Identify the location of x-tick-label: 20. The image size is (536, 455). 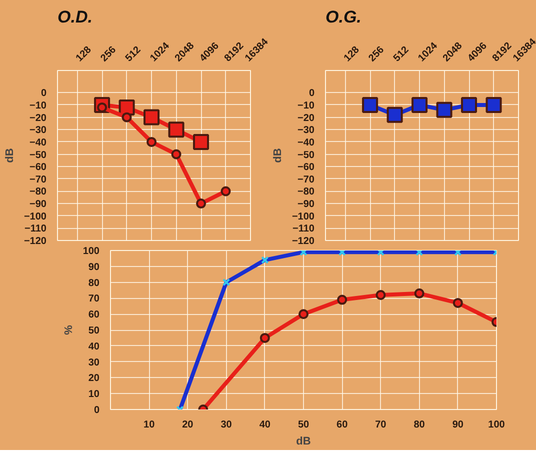
(188, 425).